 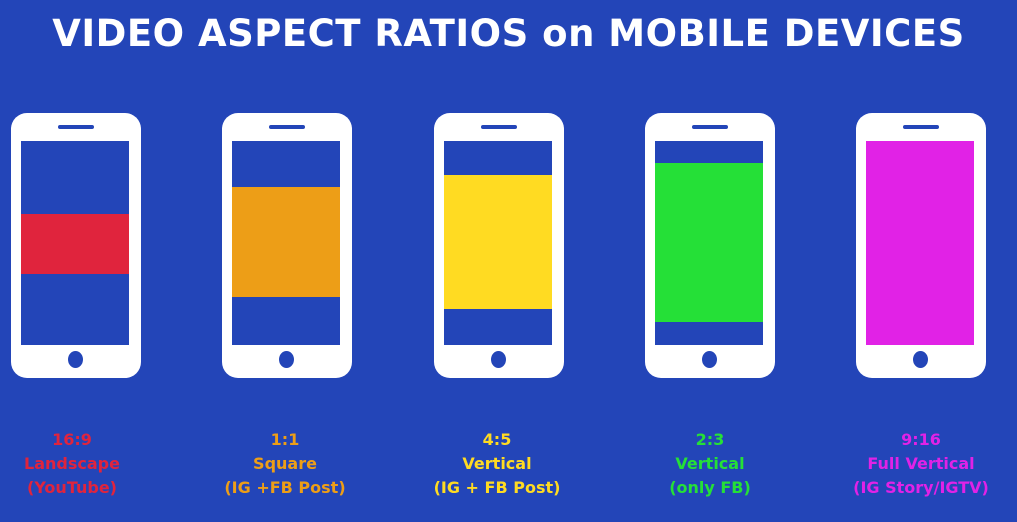 I want to click on caption-2-3: 2:3 Vertical (only FB), so click(x=710, y=464).